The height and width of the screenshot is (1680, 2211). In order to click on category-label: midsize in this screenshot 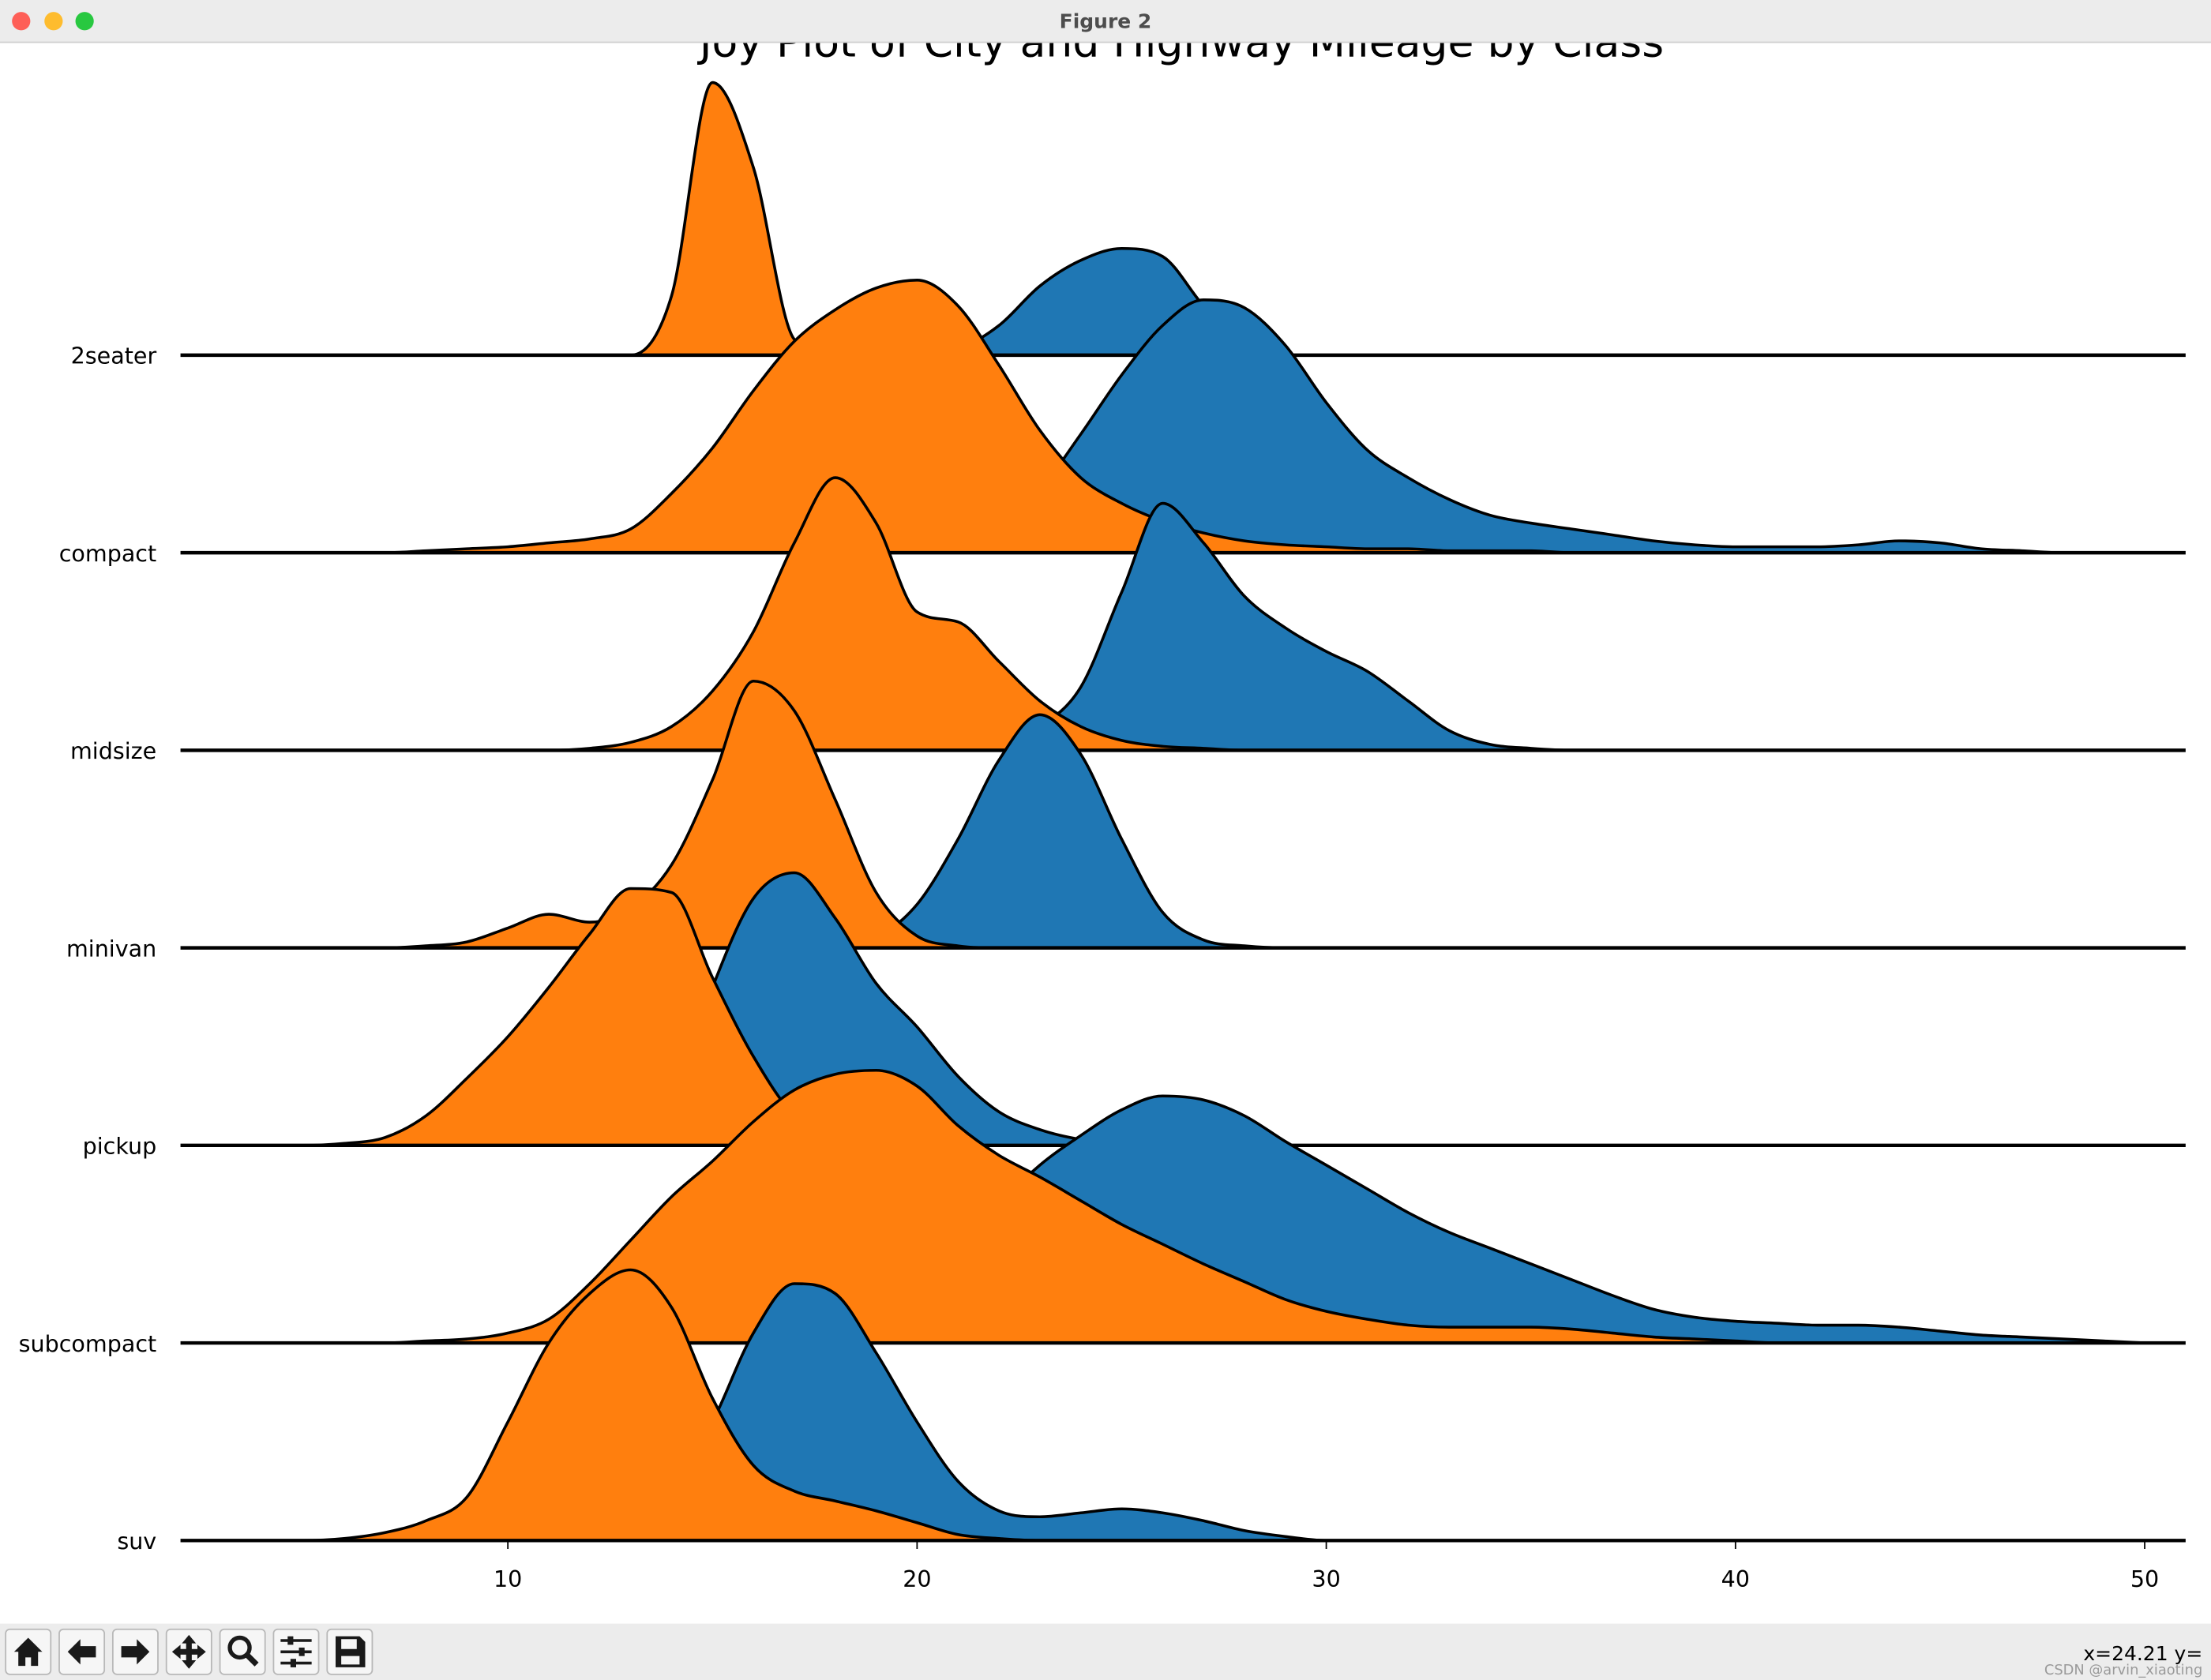, I will do `click(113, 750)`.